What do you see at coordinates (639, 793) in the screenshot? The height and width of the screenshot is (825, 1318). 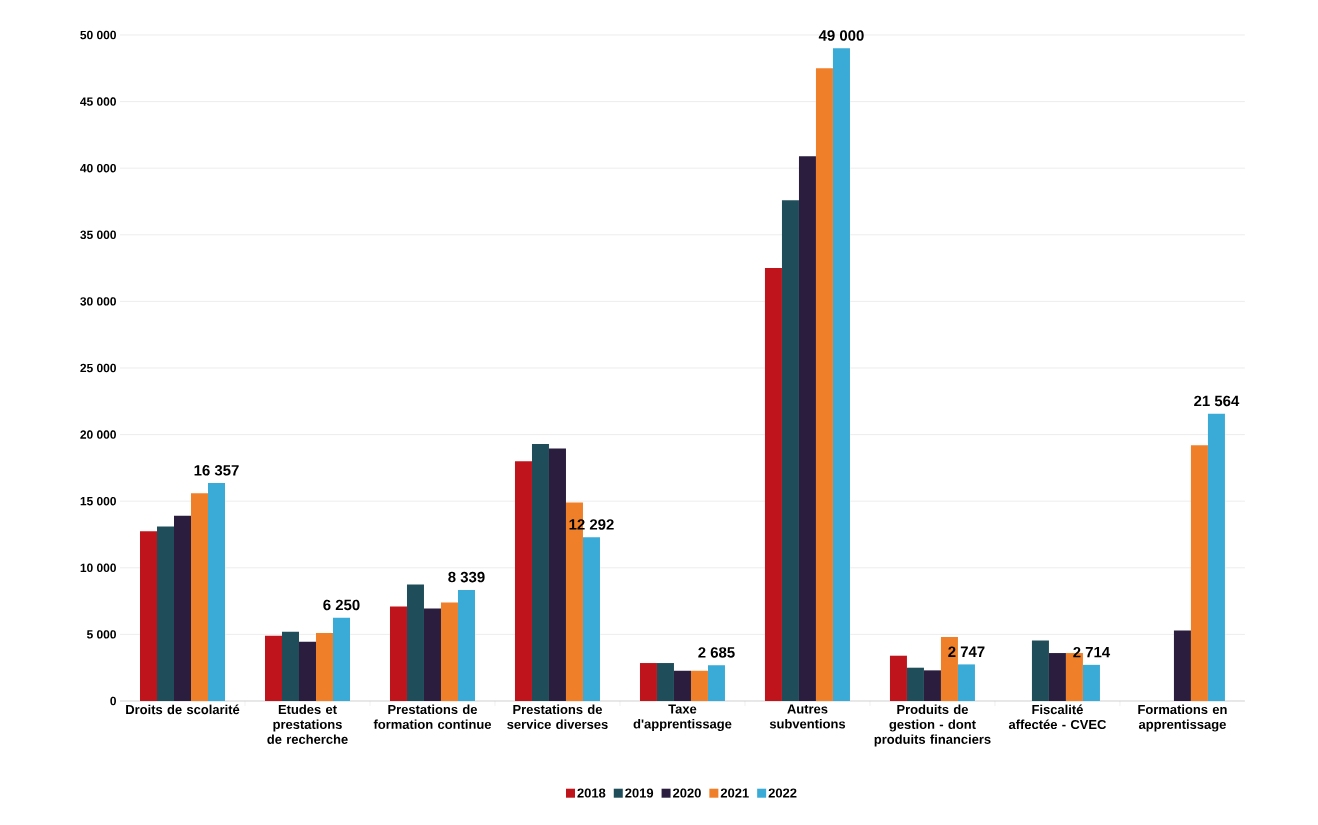 I see `legend-label: 2019` at bounding box center [639, 793].